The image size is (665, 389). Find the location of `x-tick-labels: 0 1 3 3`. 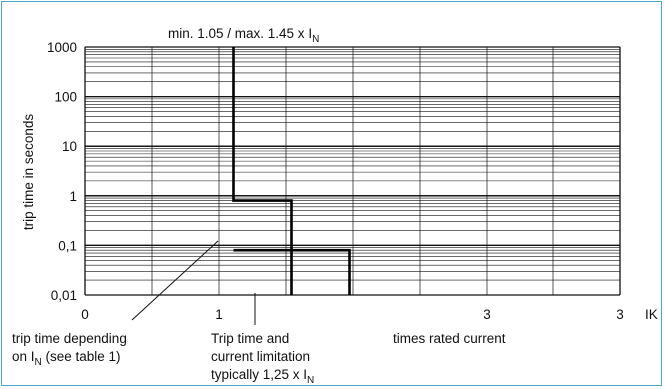

x-tick-labels: 0 1 3 3 is located at coordinates (352, 314).